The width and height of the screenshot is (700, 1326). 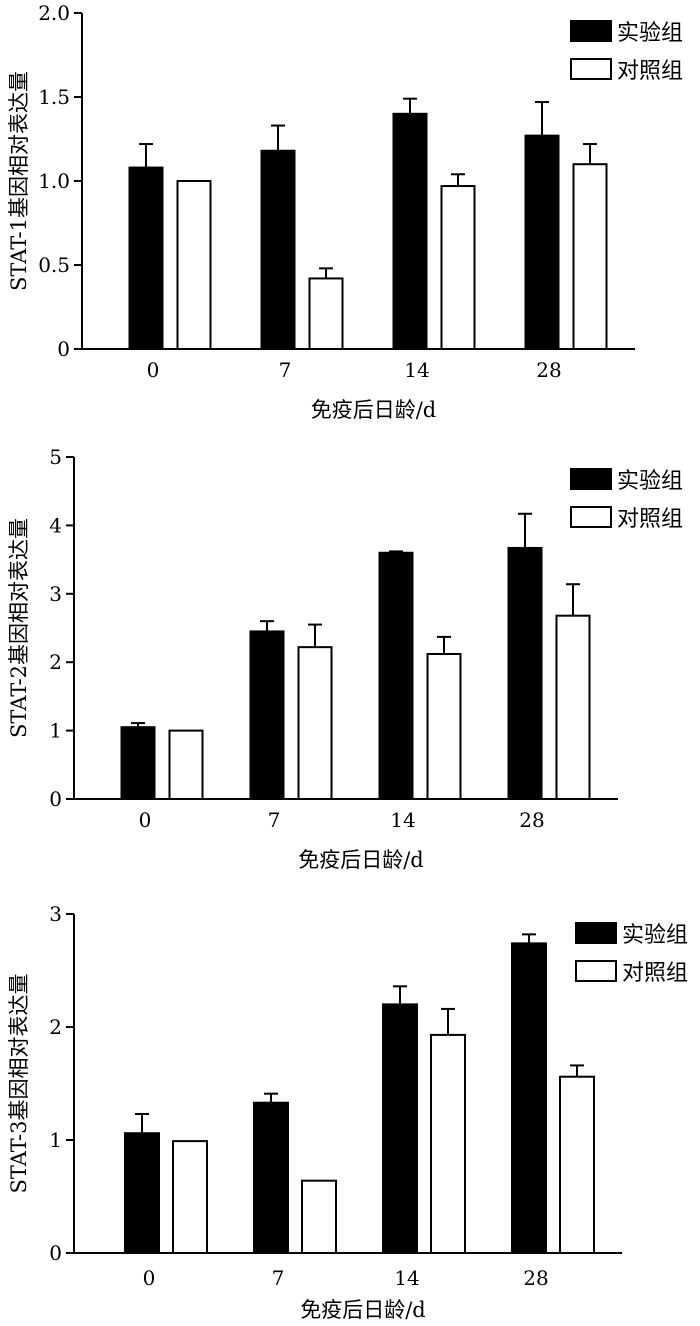 What do you see at coordinates (55, 525) in the screenshot?
I see `y-tick-label: 4` at bounding box center [55, 525].